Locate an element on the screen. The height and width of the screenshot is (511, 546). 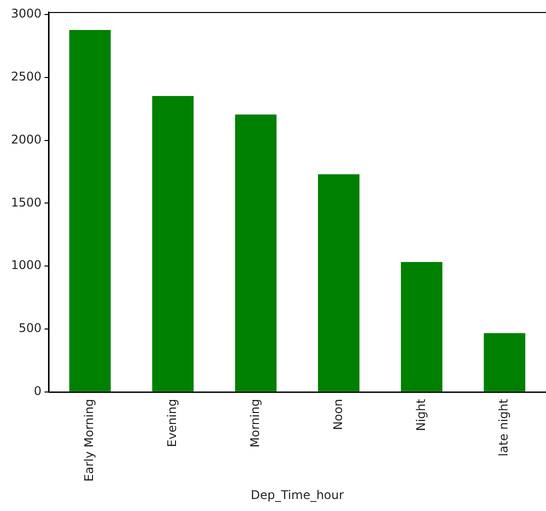
y-tick-label: 1000 is located at coordinates (26, 265).